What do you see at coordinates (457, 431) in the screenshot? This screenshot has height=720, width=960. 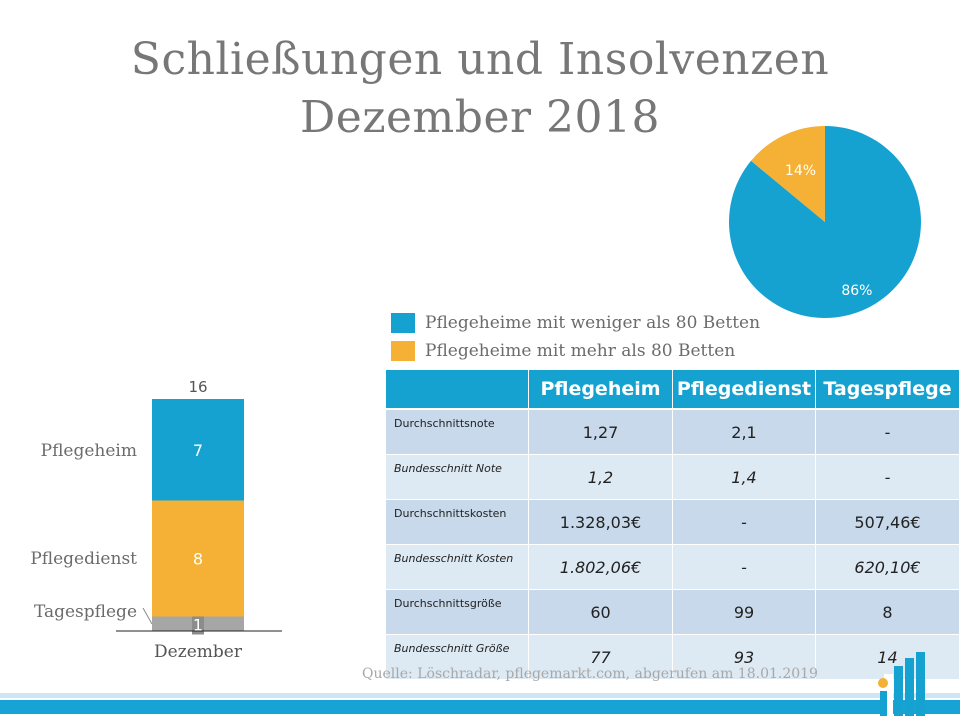 I see `row-label: Durchschnittsnote` at bounding box center [457, 431].